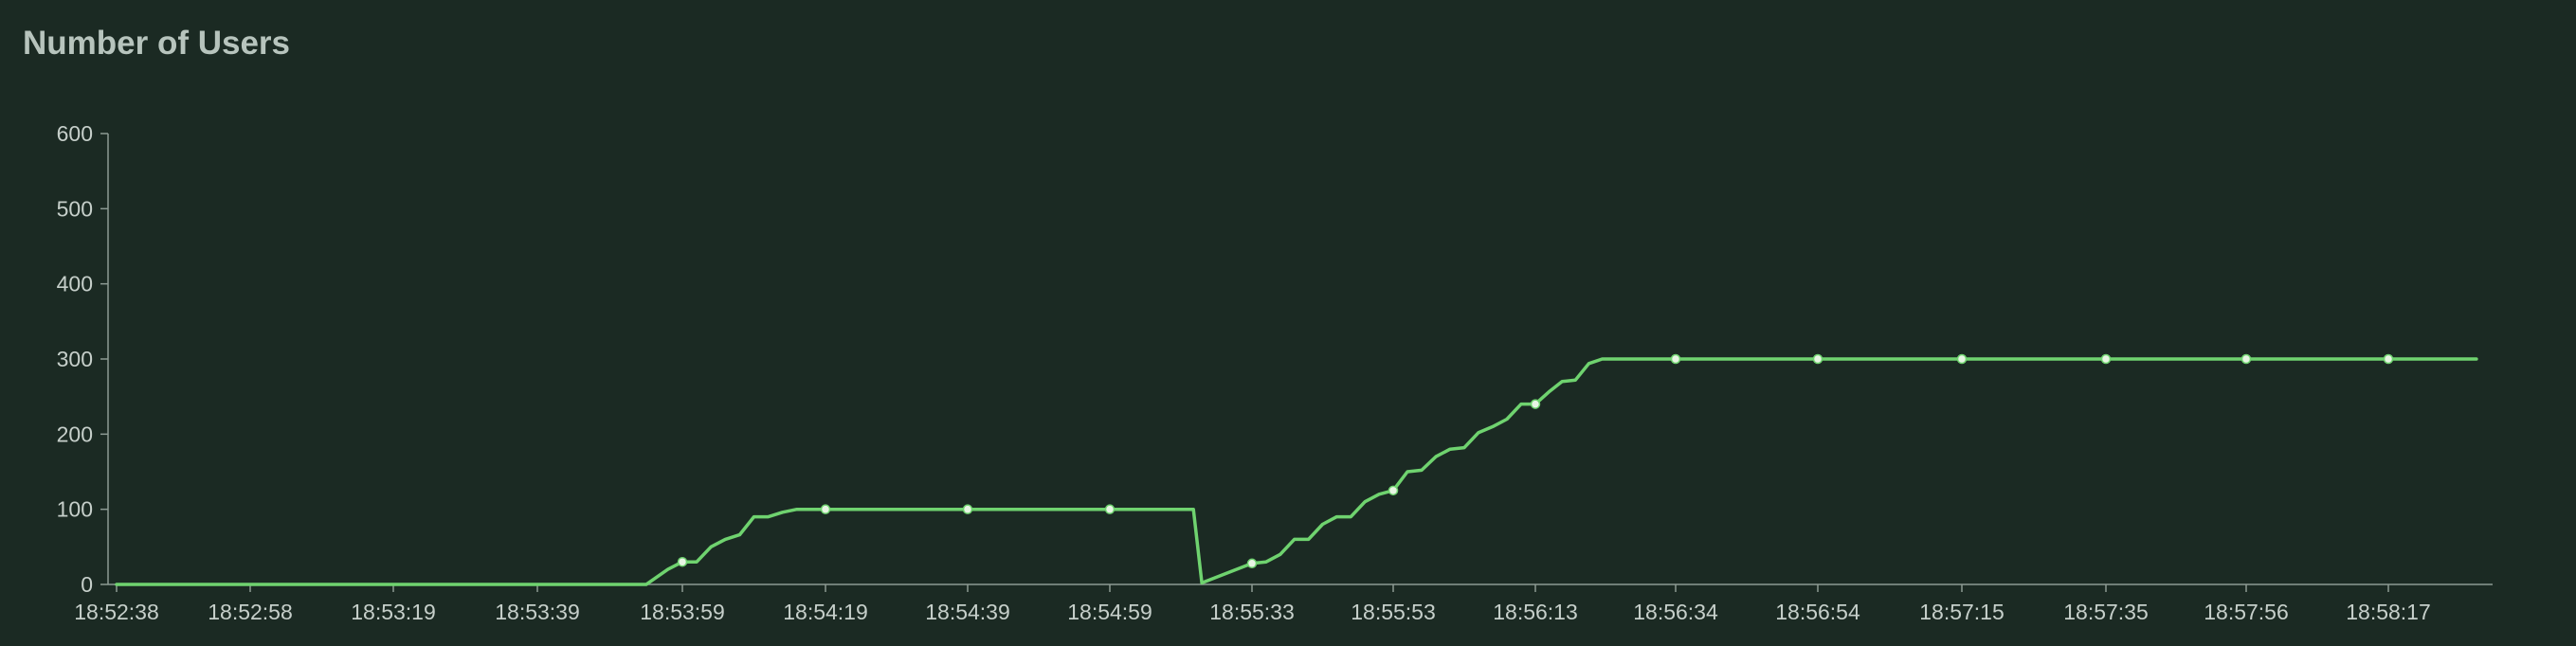  What do you see at coordinates (75, 208) in the screenshot?
I see `y-tick-label: 500` at bounding box center [75, 208].